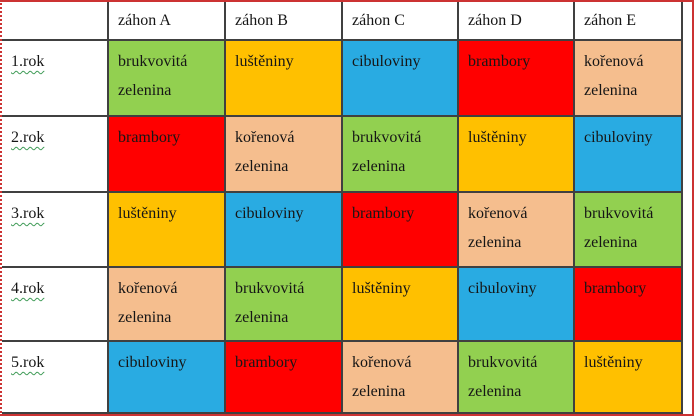 The width and height of the screenshot is (694, 416). What do you see at coordinates (283, 21) in the screenshot?
I see `column-header: záhon B` at bounding box center [283, 21].